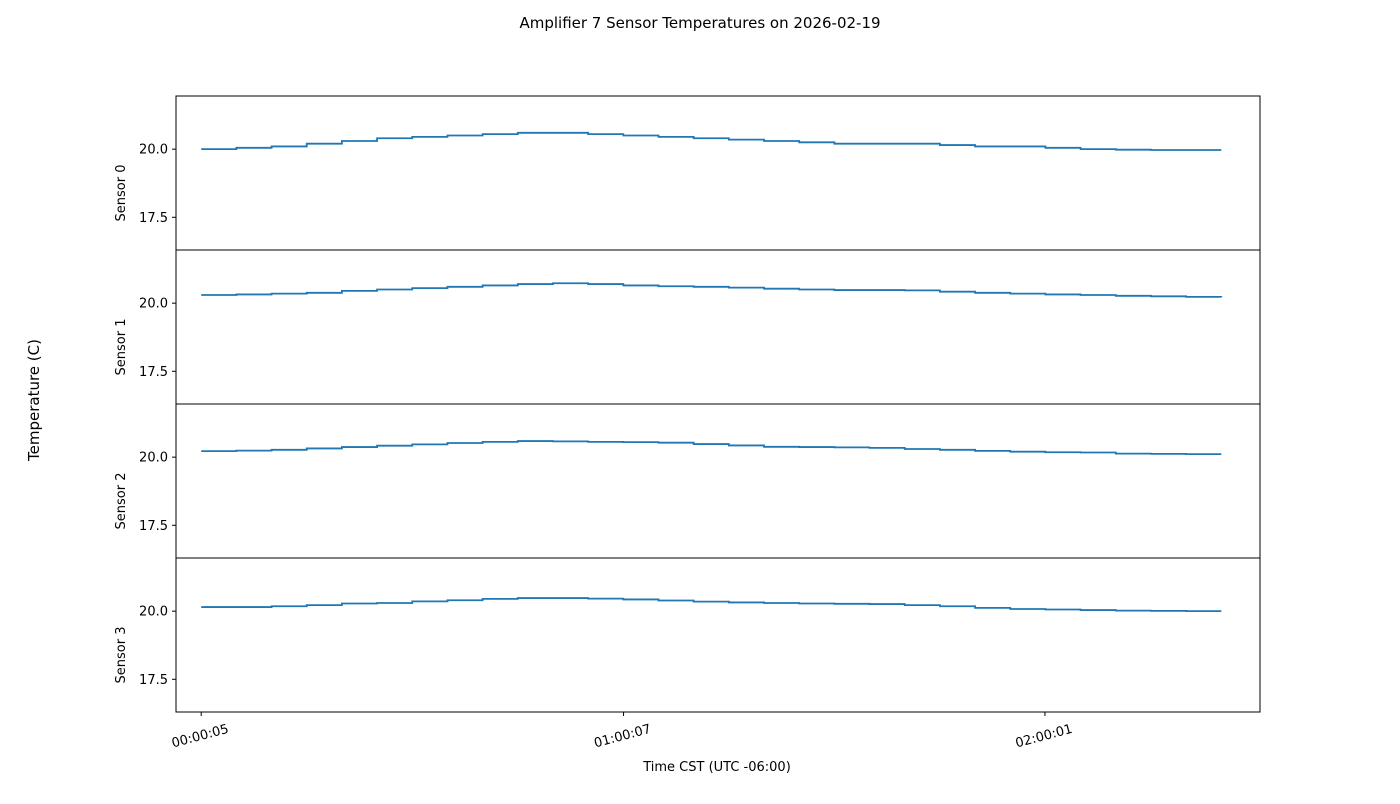 This screenshot has width=1400, height=804. What do you see at coordinates (121, 193) in the screenshot?
I see `panel-label-sensor-0: Sensor 0` at bounding box center [121, 193].